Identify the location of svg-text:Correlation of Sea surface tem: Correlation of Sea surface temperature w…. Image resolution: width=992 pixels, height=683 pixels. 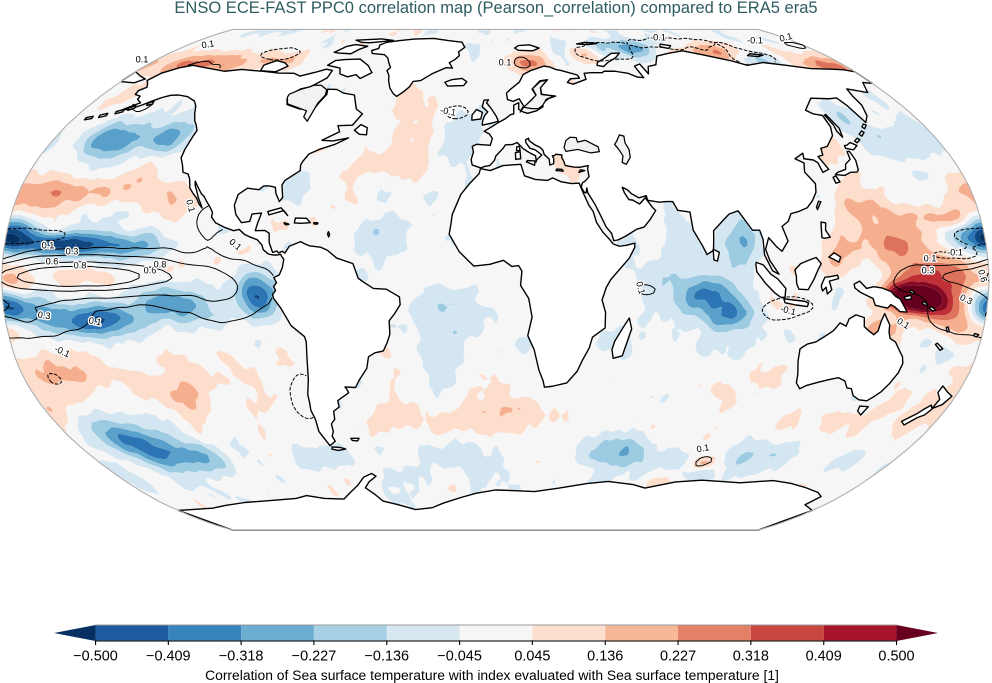
(492, 675).